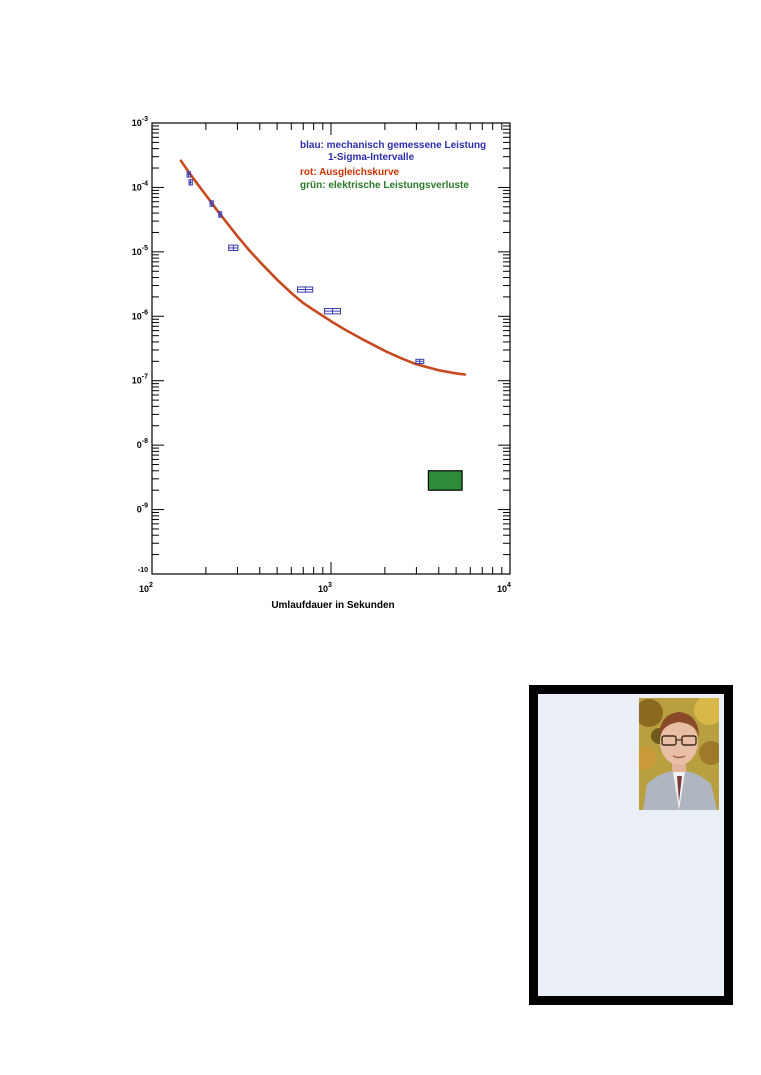 Image resolution: width=761 pixels, height=1075 pixels. Describe the element at coordinates (140, 380) in the screenshot. I see `y-tick-label: 10-7` at that location.